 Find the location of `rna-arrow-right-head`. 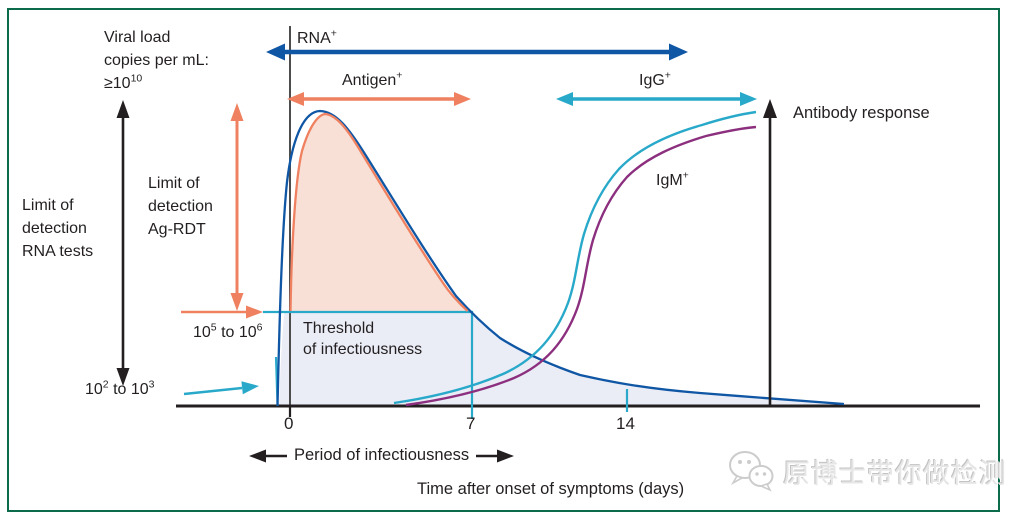

rna-arrow-right-head is located at coordinates (678, 52).